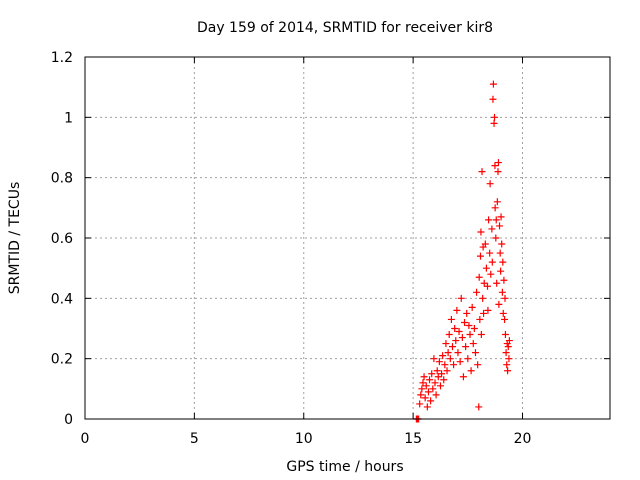  Describe the element at coordinates (462, 251) in the screenshot. I see `data-points` at that location.